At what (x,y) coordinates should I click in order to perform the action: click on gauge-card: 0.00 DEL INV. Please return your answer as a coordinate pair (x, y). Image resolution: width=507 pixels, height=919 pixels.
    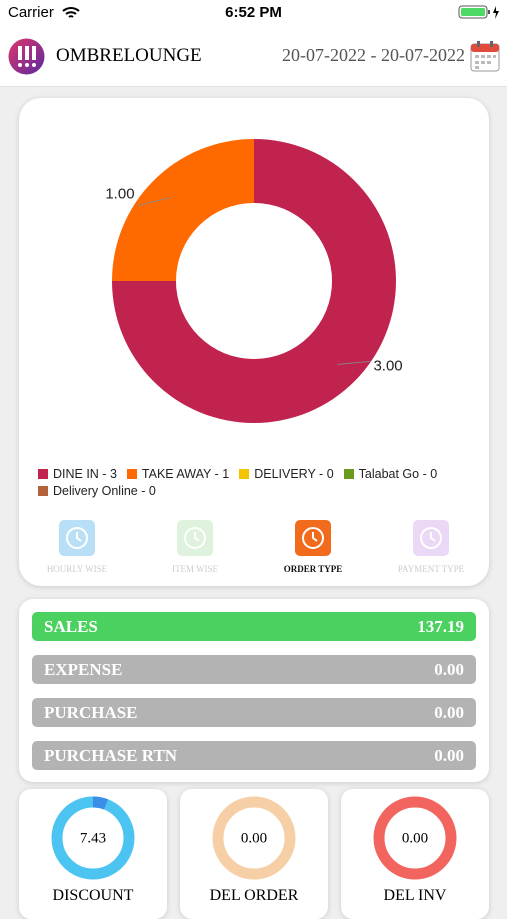
    Looking at the image, I should click on (415, 854).